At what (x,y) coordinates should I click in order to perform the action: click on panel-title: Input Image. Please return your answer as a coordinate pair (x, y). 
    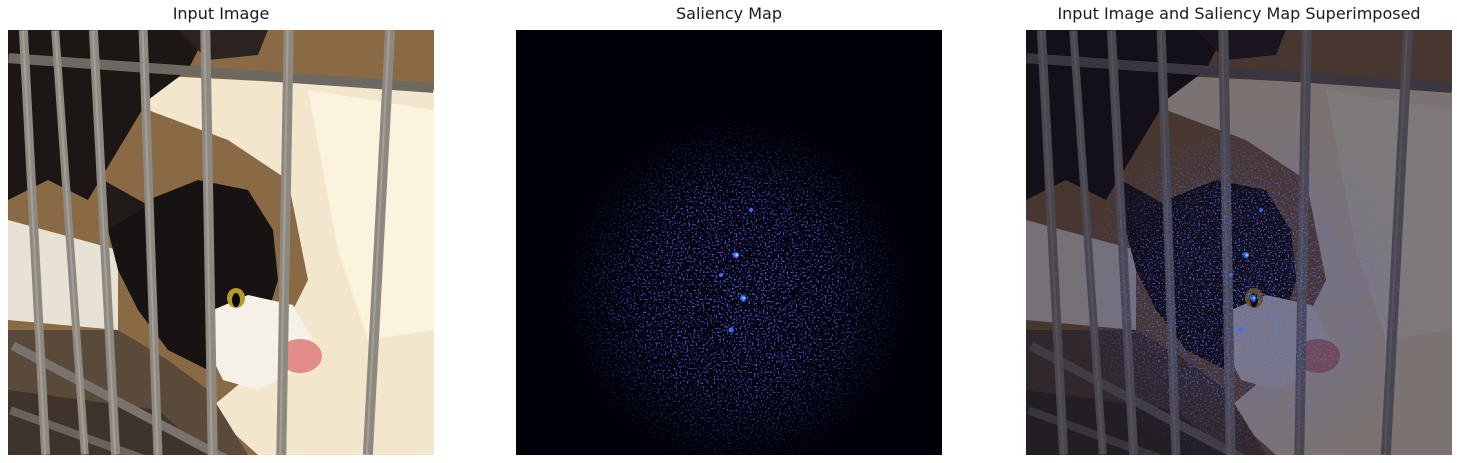
    Looking at the image, I should click on (221, 13).